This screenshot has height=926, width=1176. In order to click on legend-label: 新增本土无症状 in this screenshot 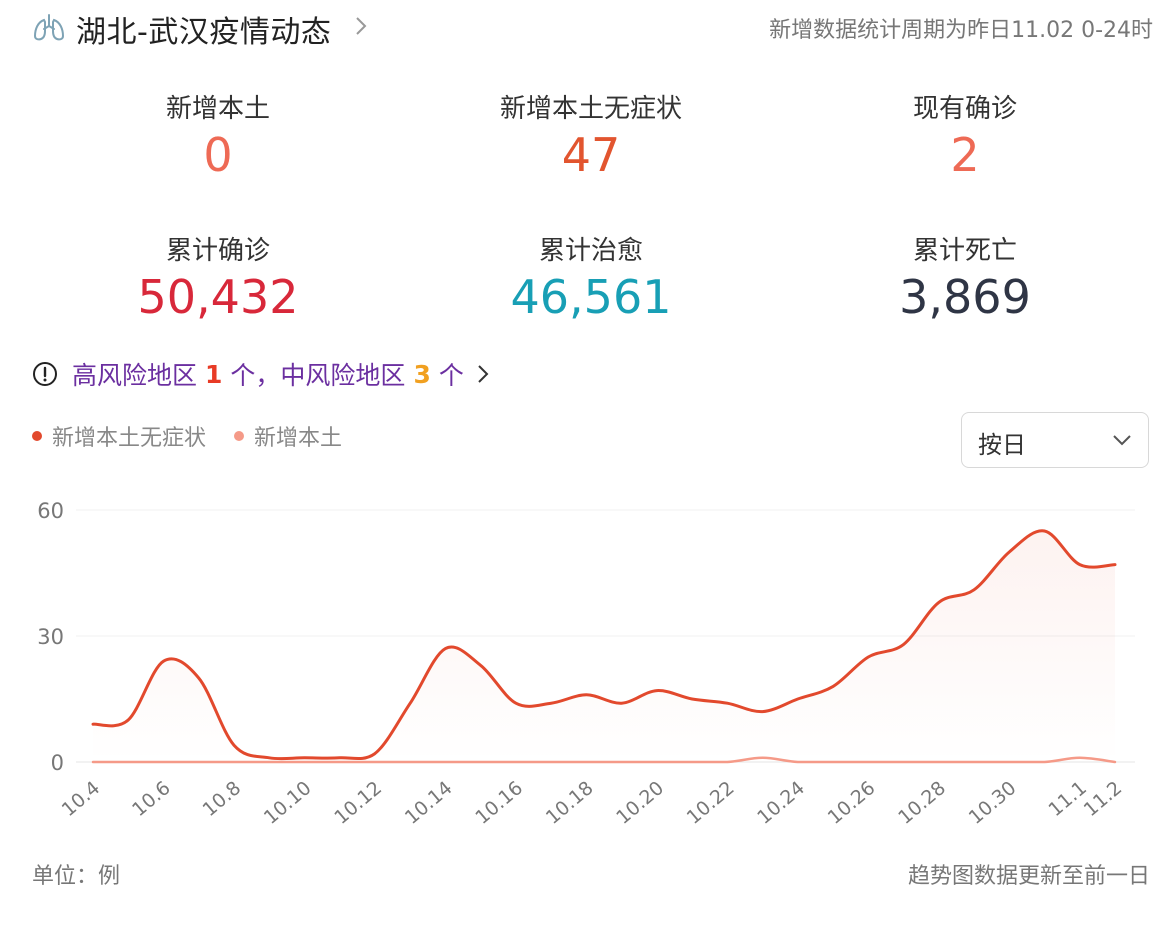, I will do `click(129, 438)`.